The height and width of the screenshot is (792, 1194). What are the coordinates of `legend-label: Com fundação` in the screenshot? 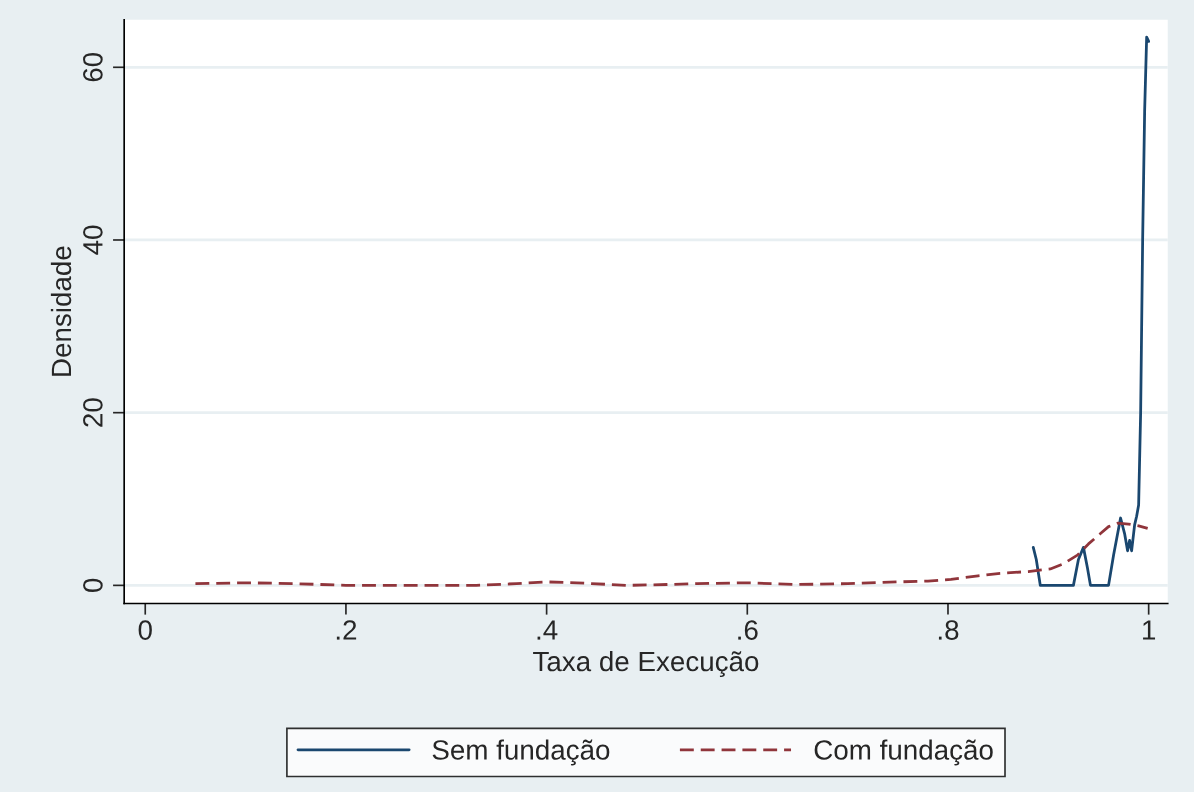 It's located at (903, 752).